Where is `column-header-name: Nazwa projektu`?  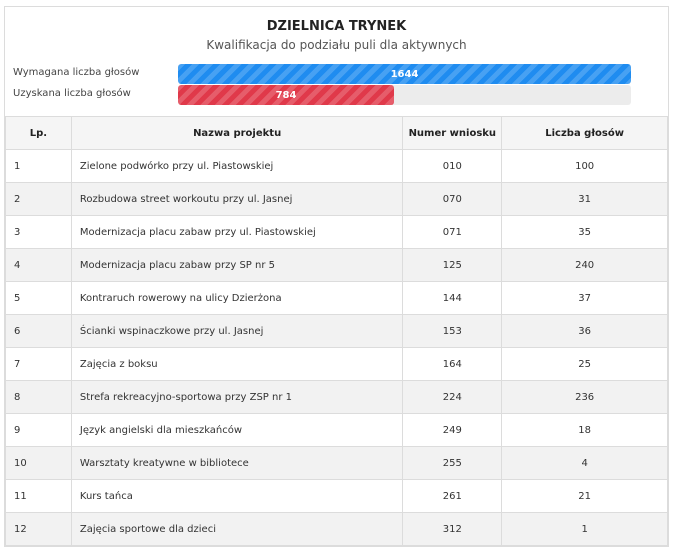 column-header-name: Nazwa projektu is located at coordinates (237, 133).